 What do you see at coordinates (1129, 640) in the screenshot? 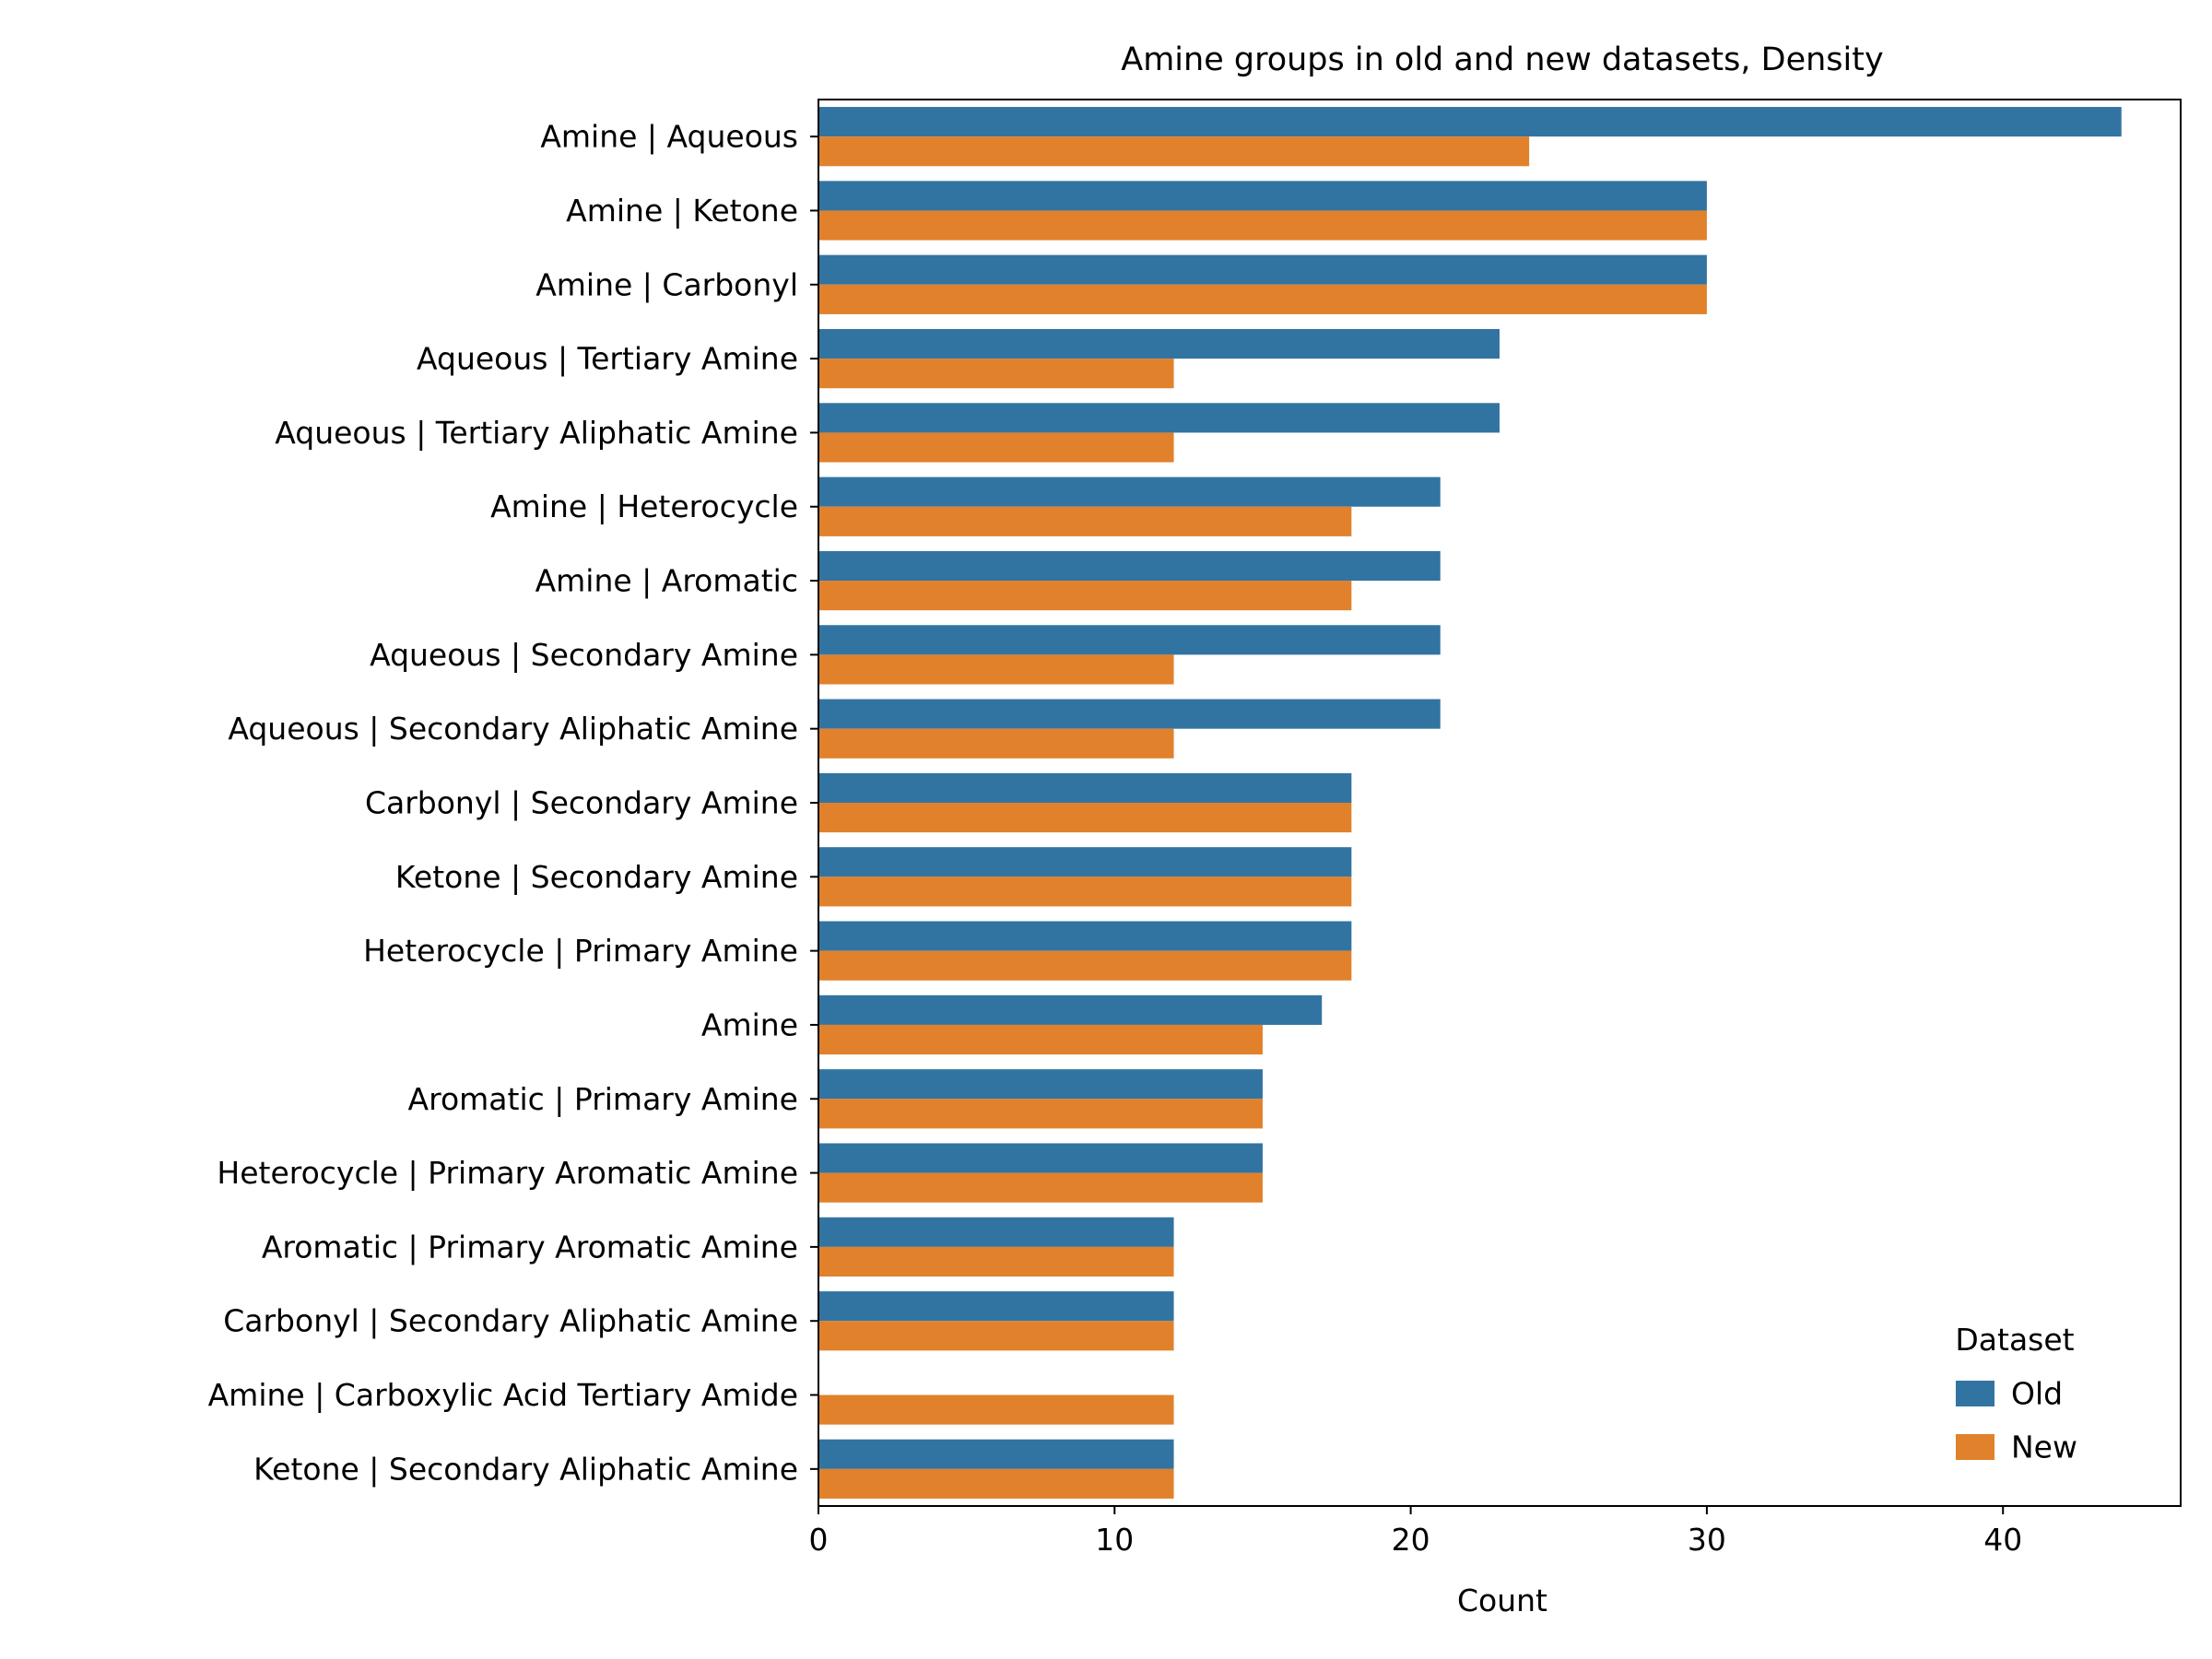
I see `bar-old-aqueous-secondary-amine` at bounding box center [1129, 640].